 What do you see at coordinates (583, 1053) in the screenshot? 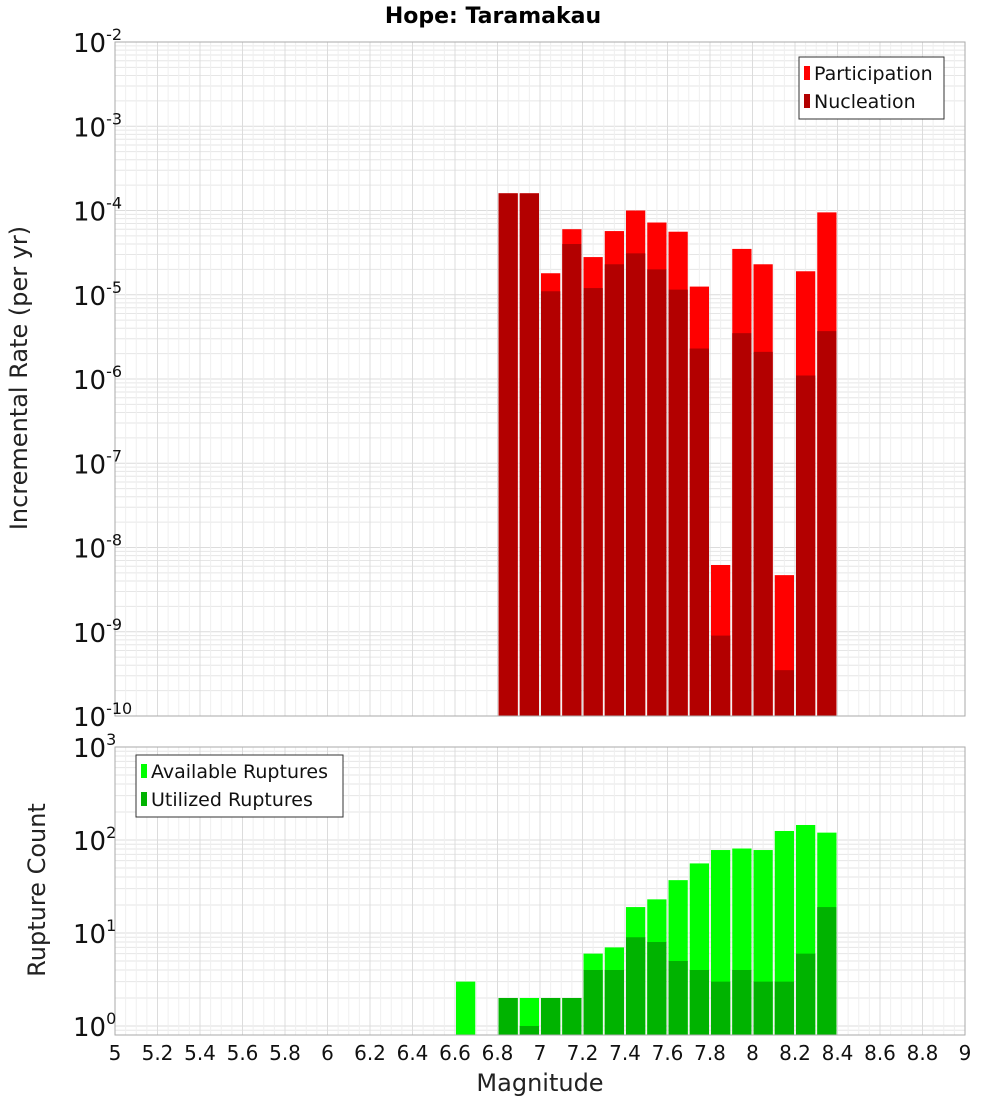
I see `x-tick-label: 7.2` at bounding box center [583, 1053].